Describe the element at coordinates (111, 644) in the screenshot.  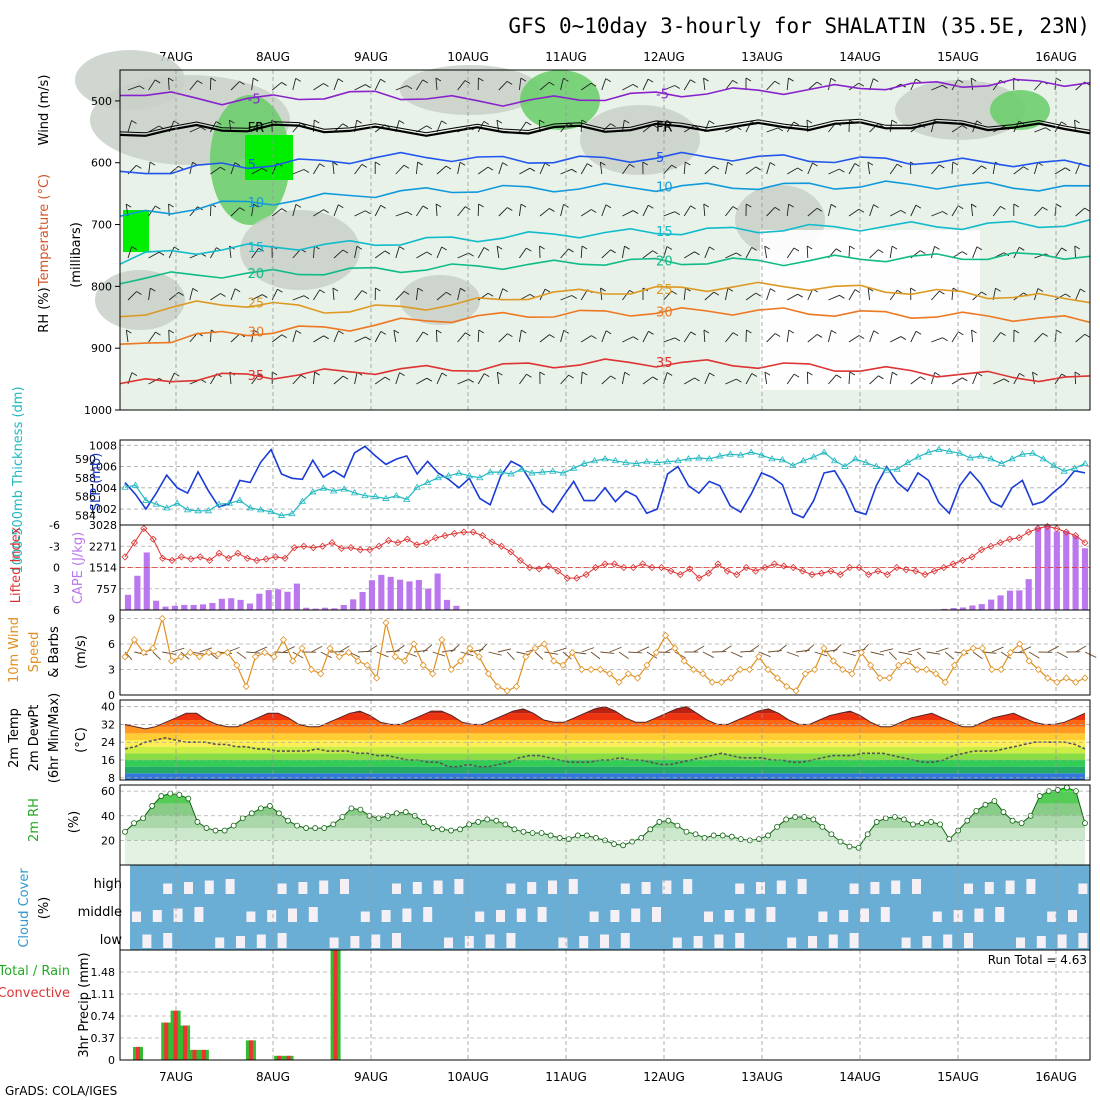
I see `wind10-tick-6: 6` at that location.